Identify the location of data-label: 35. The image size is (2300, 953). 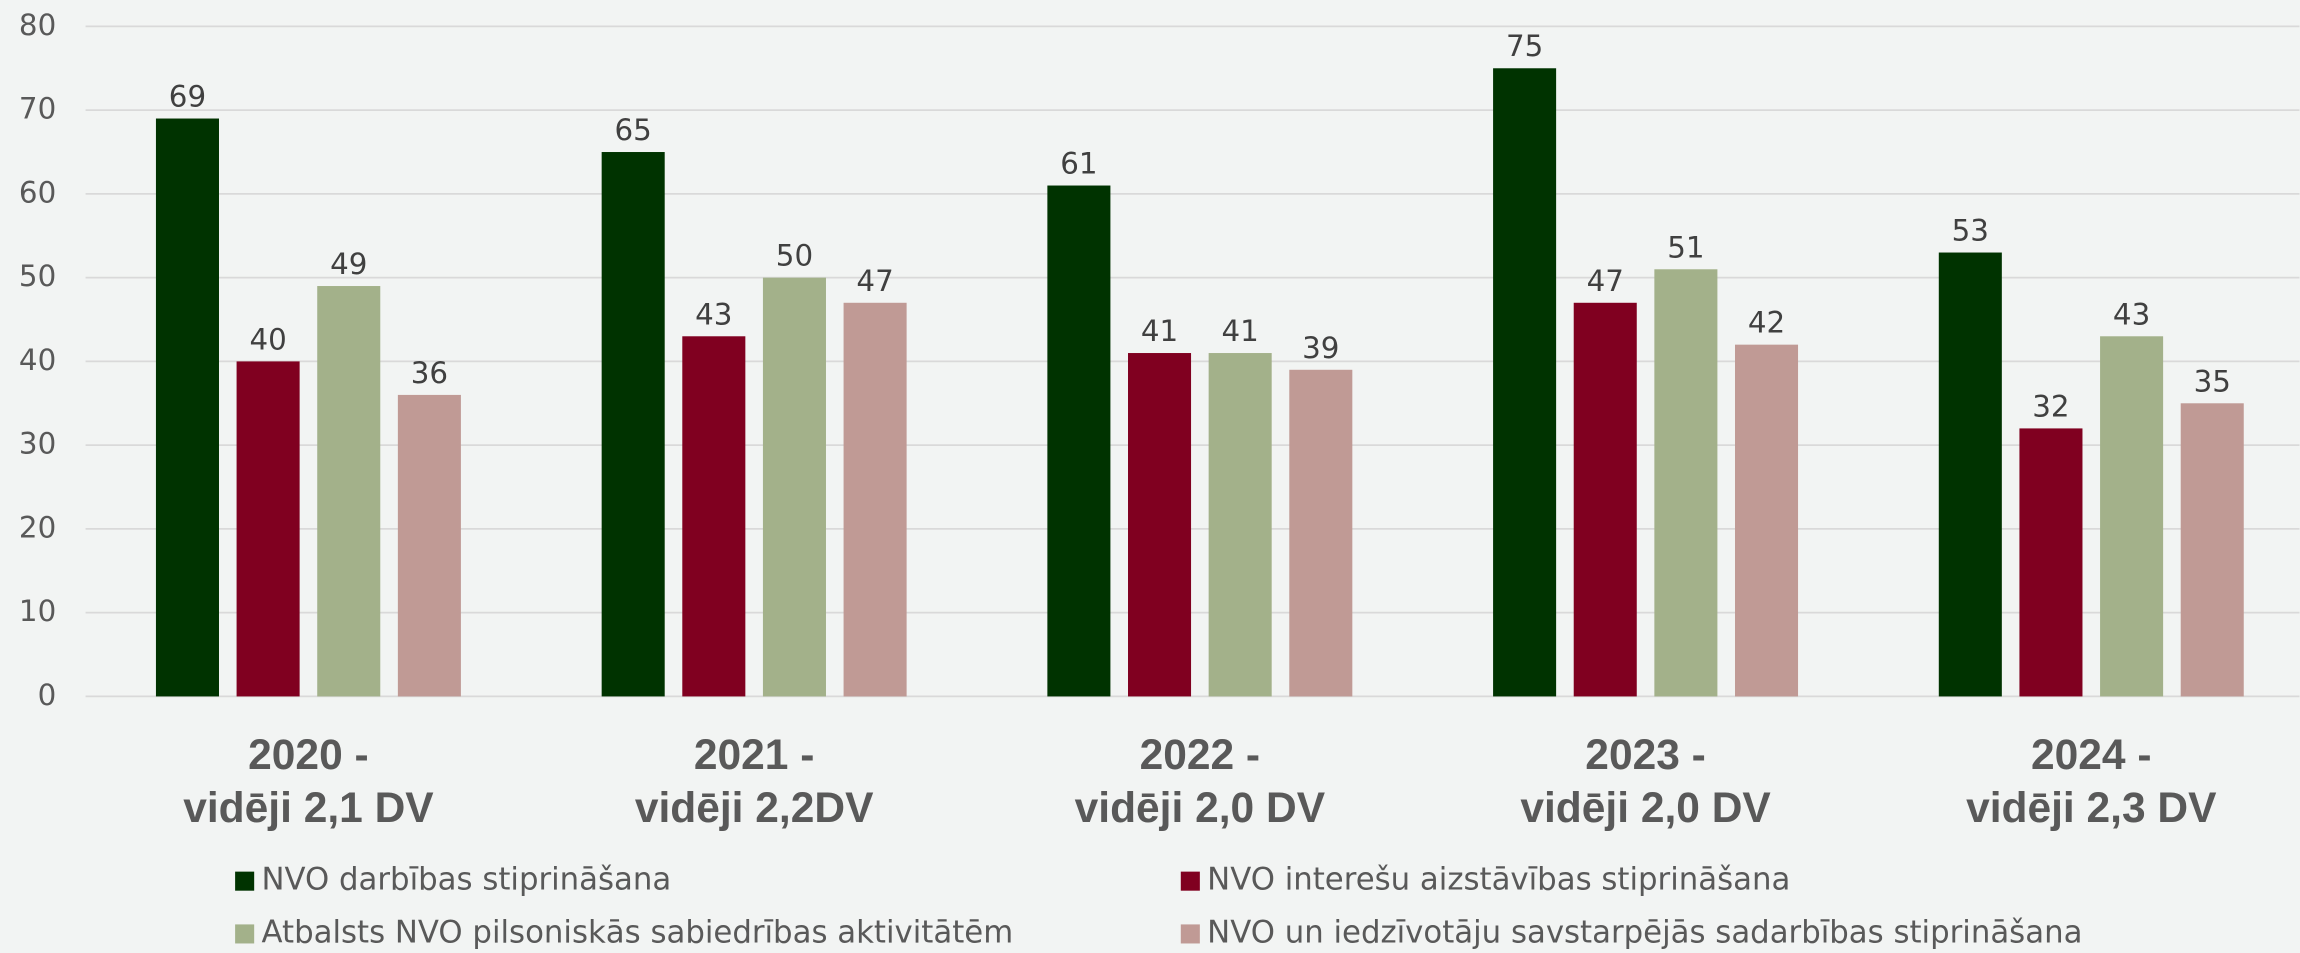
(2212, 381).